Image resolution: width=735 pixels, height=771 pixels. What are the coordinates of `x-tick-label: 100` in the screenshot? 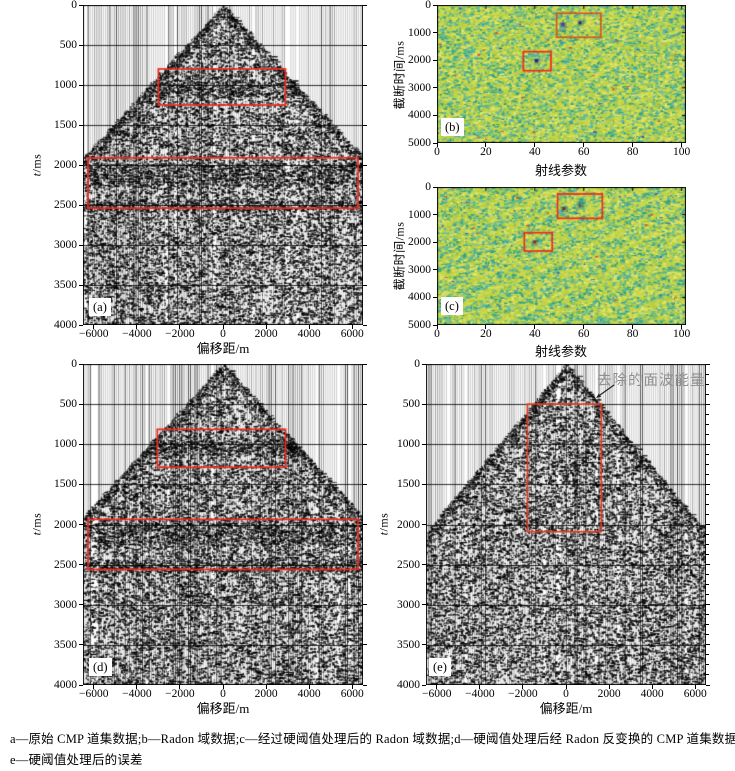 It's located at (681, 334).